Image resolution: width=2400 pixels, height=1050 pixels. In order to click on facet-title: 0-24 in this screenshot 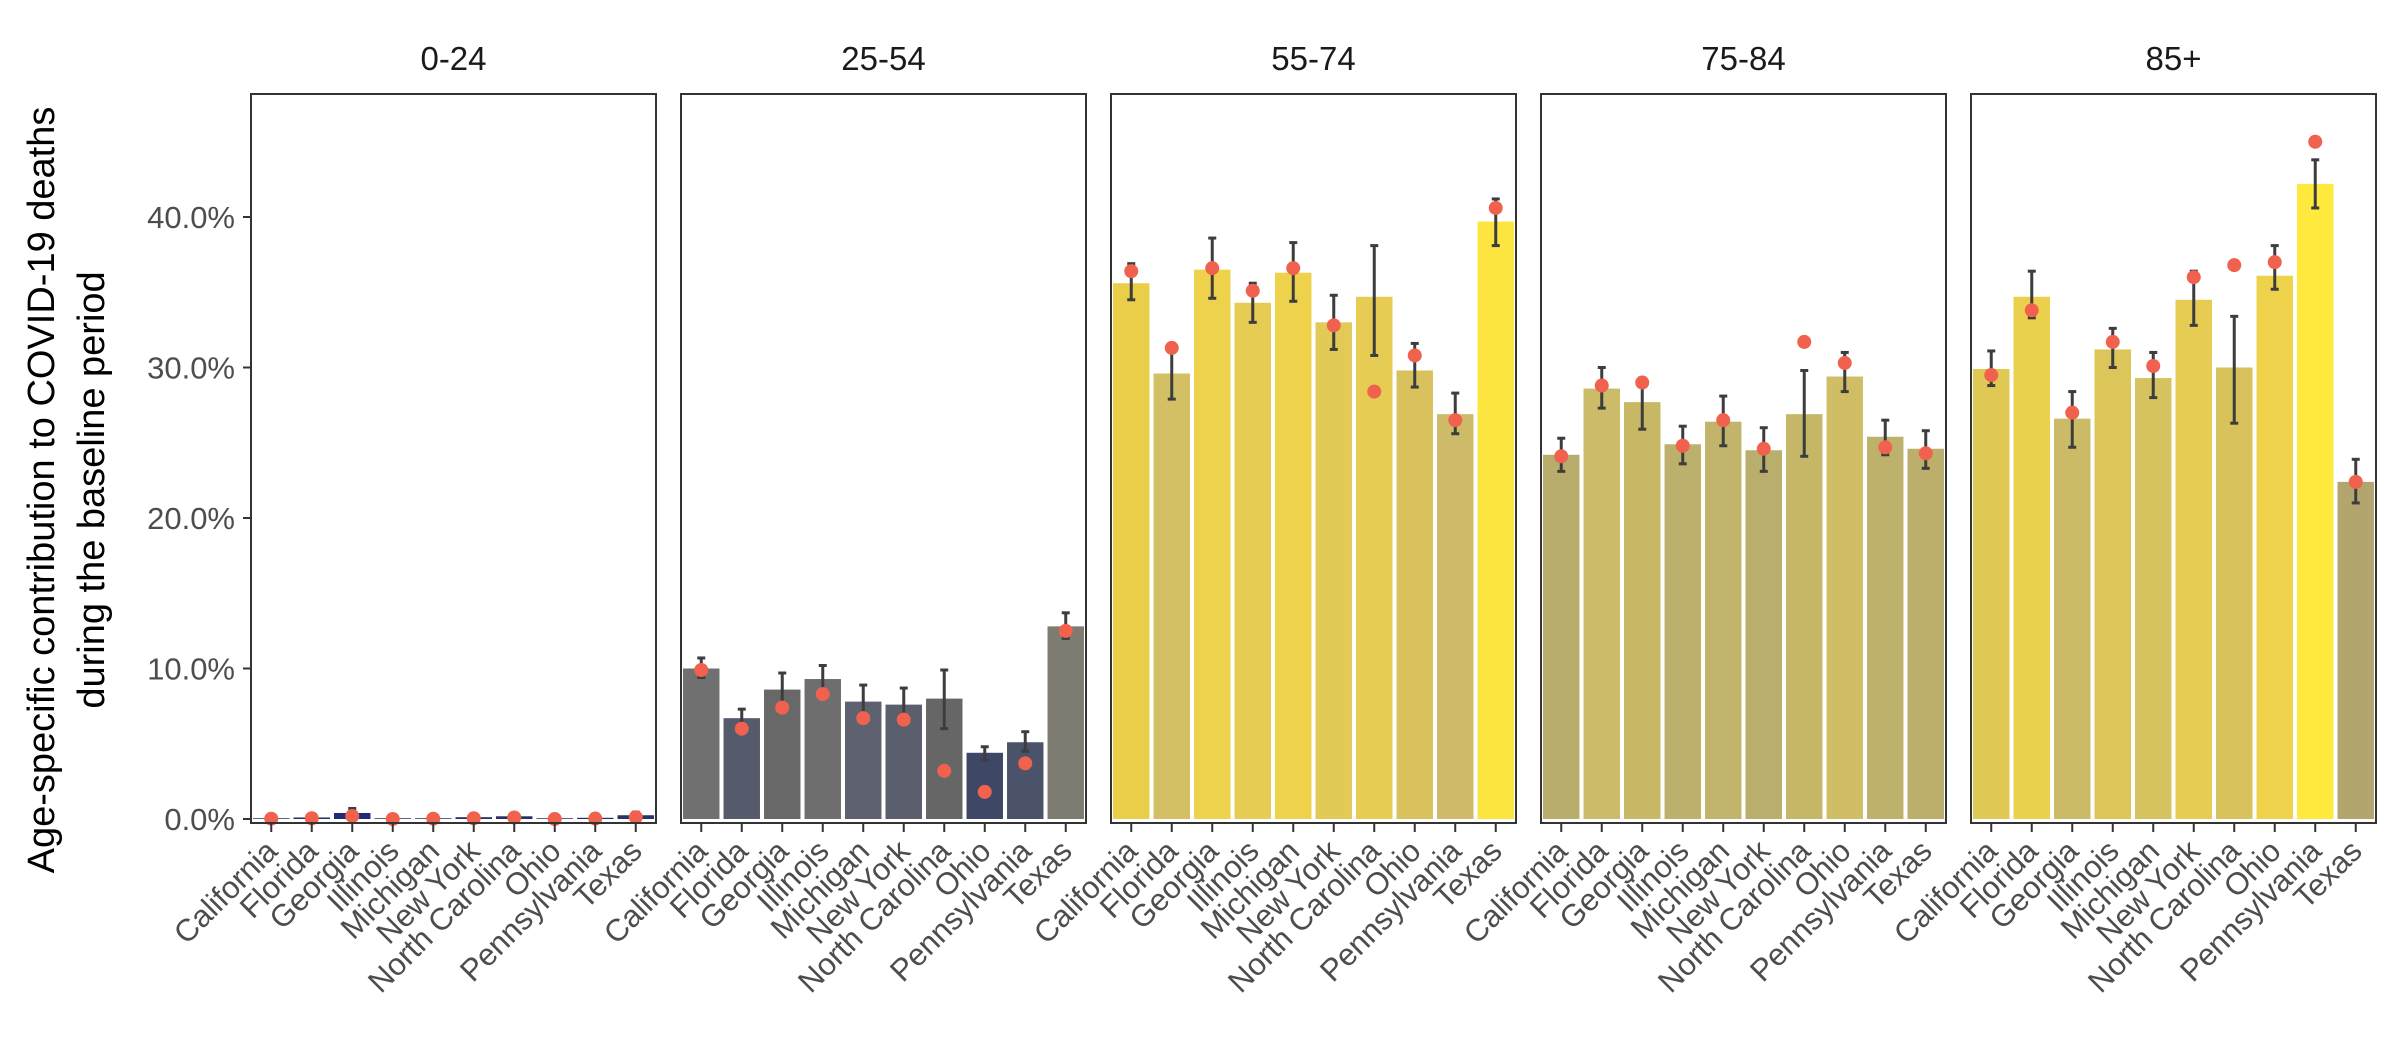, I will do `click(453, 58)`.